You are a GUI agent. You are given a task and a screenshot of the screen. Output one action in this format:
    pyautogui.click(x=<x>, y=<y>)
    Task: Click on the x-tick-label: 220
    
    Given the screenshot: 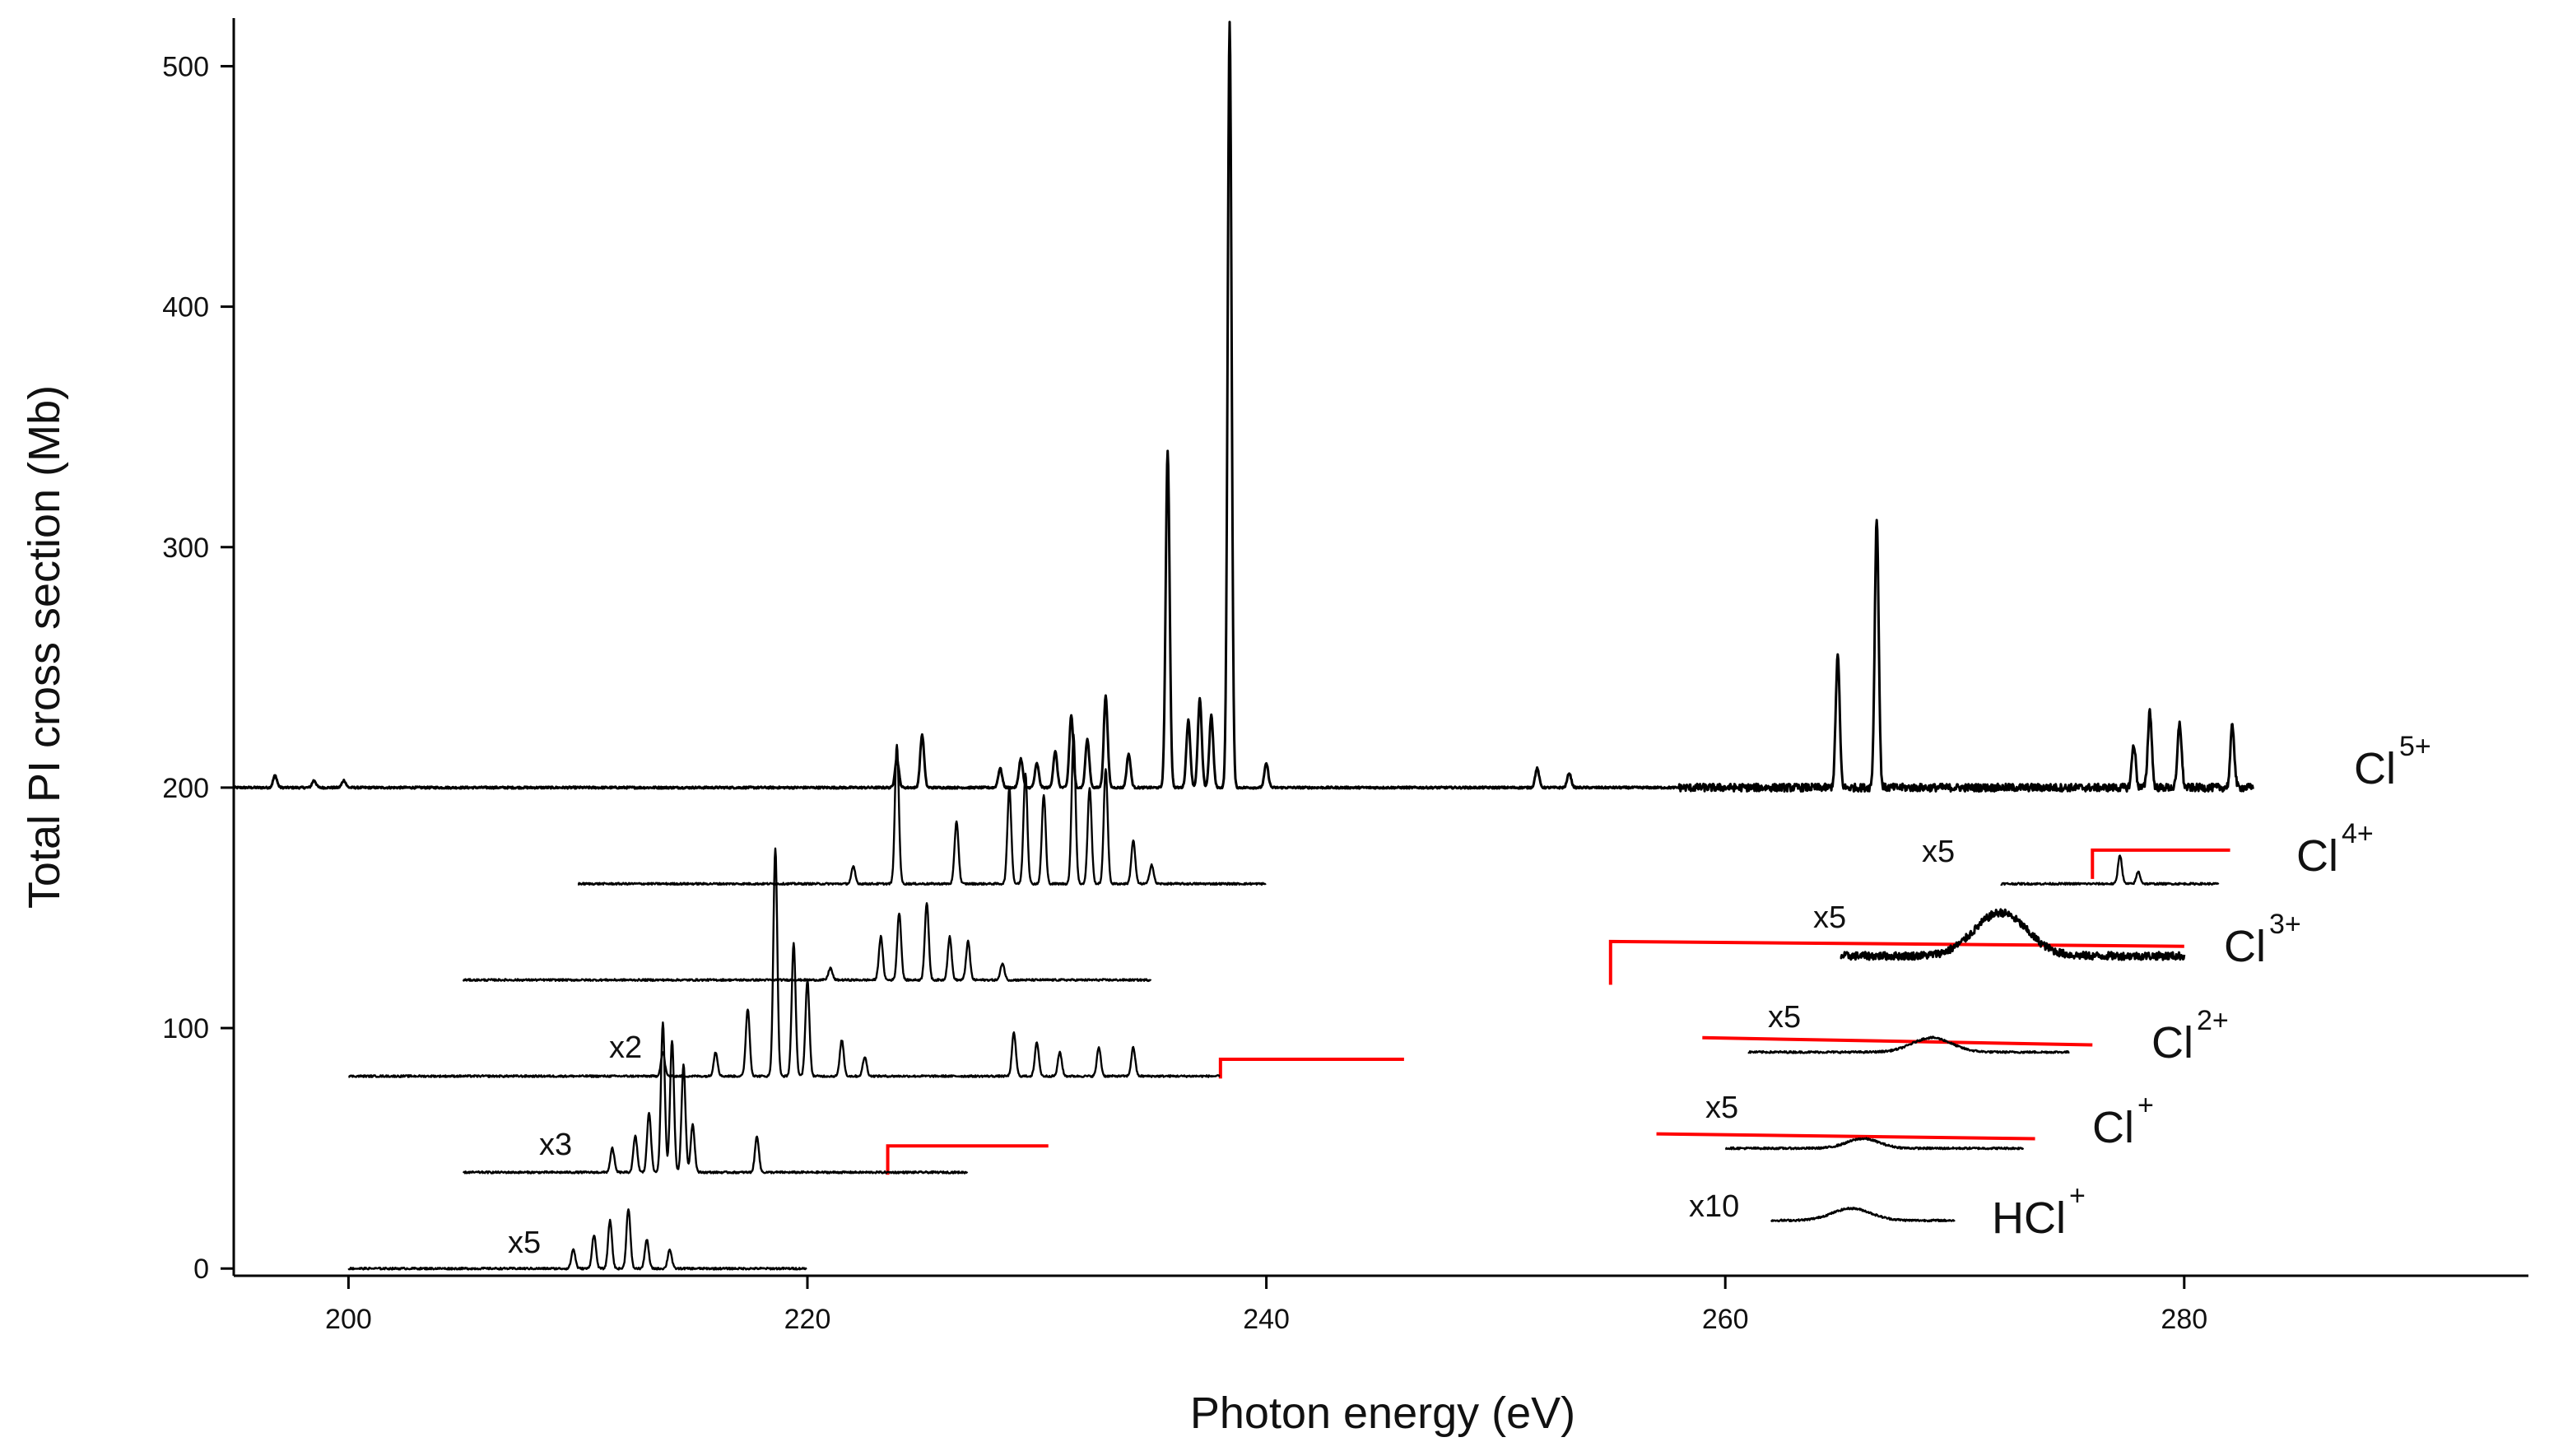 What is the action you would take?
    pyautogui.click(x=807, y=1319)
    